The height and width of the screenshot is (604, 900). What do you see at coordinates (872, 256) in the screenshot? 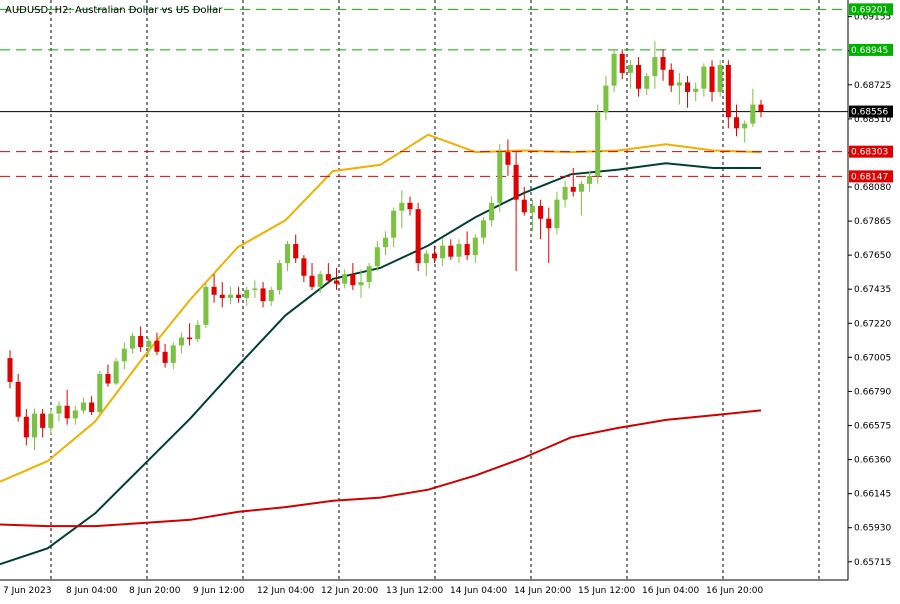
I see `price-axis-label: 0.67650` at bounding box center [872, 256].